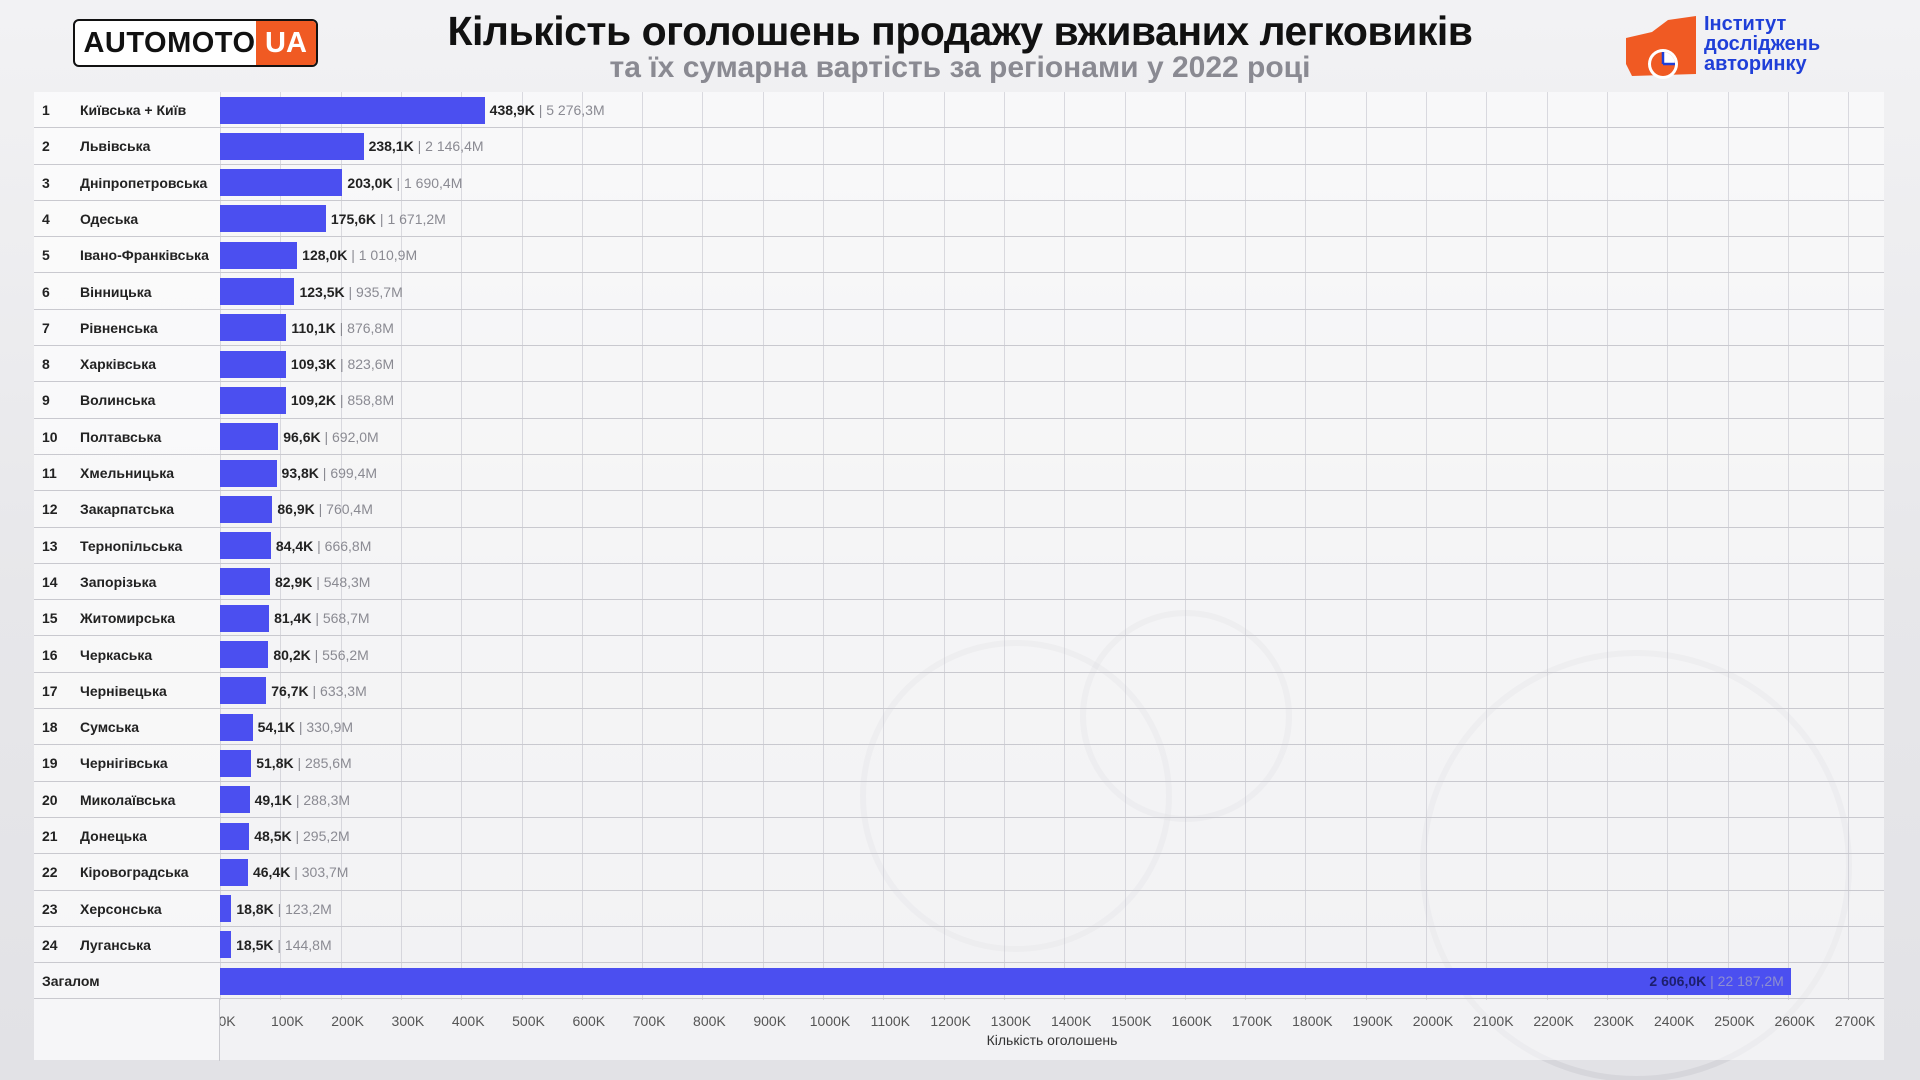 This screenshot has height=1080, width=1920. I want to click on sum-value: 123,2M, so click(308, 908).